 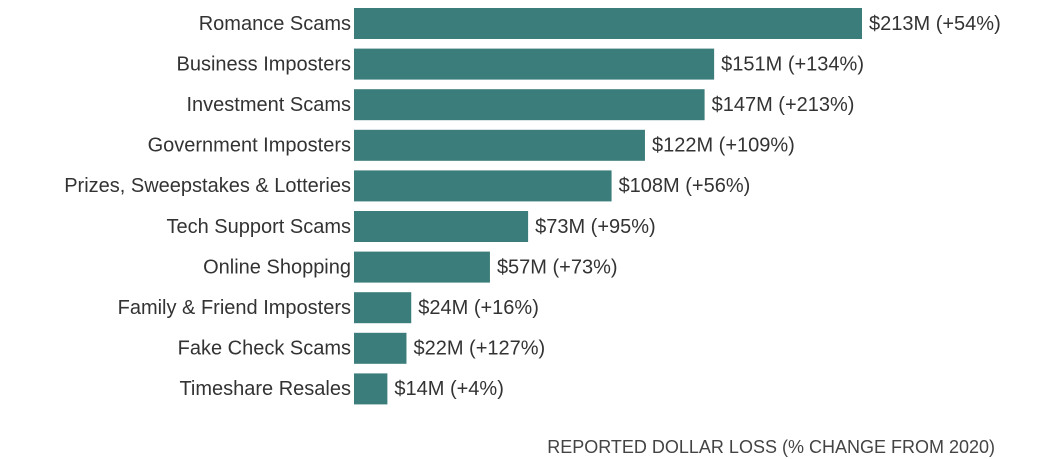 What do you see at coordinates (234, 308) in the screenshot?
I see `category-label: Family & Friend Imposters` at bounding box center [234, 308].